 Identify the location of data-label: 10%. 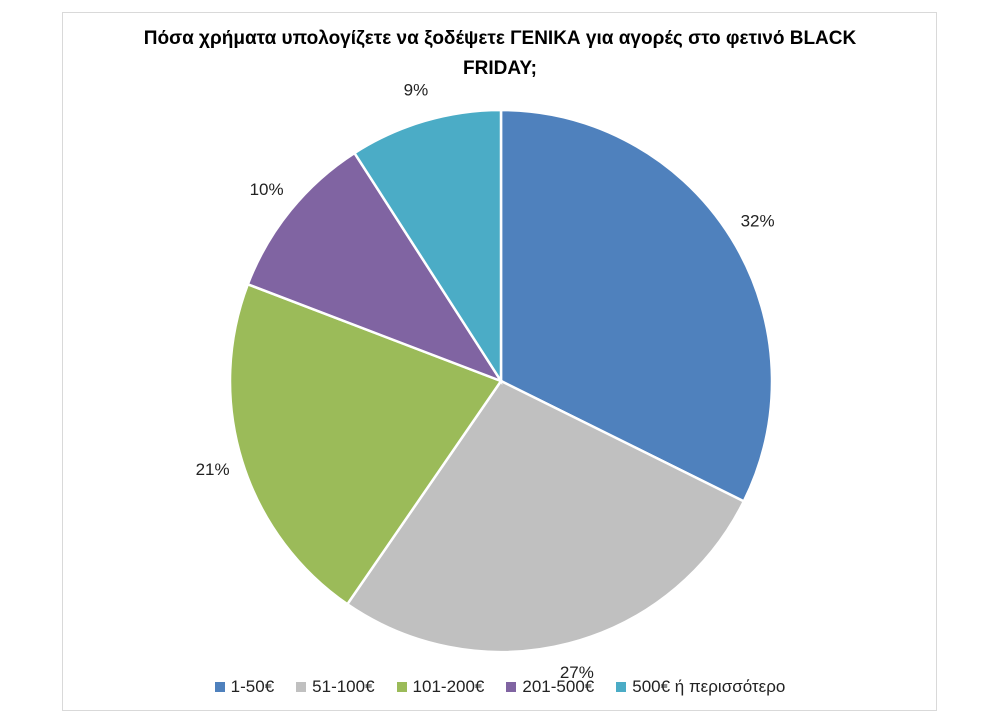
(267, 189).